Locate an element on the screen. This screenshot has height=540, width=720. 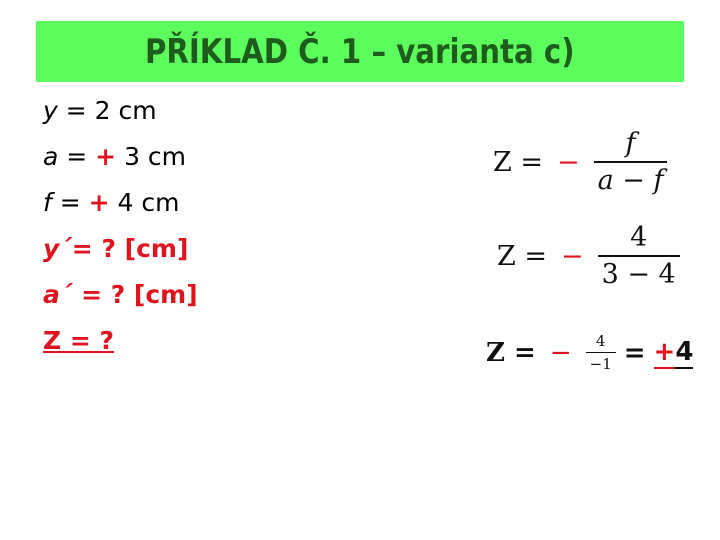
rest: = ? is located at coordinates (87, 340).